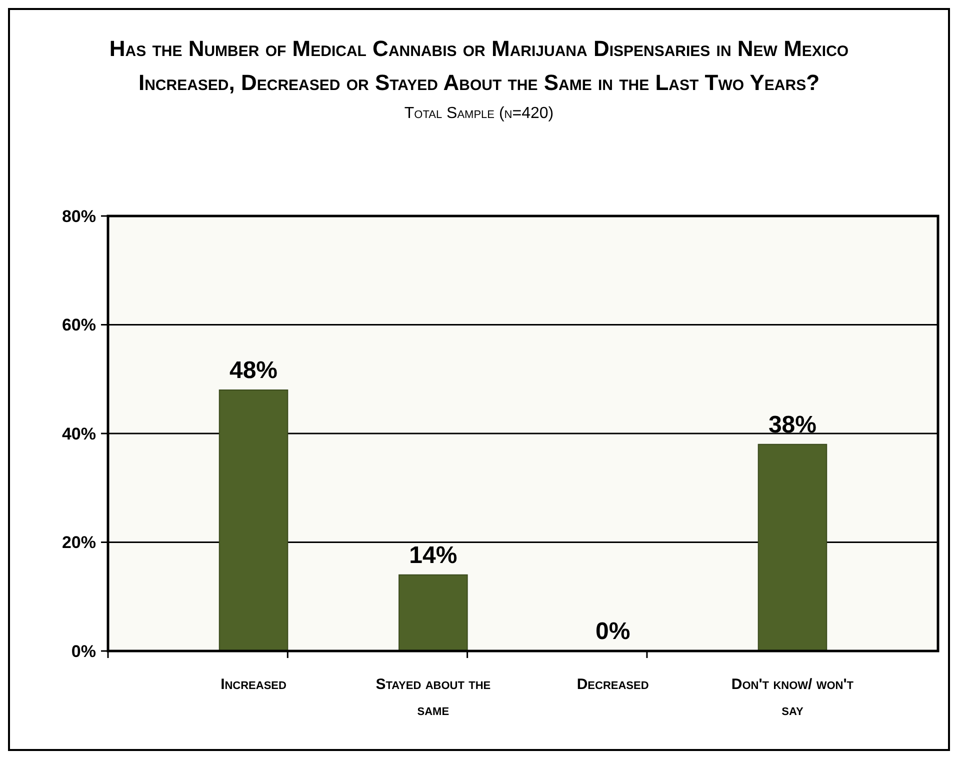  I want to click on data-label: 14%, so click(433, 555).